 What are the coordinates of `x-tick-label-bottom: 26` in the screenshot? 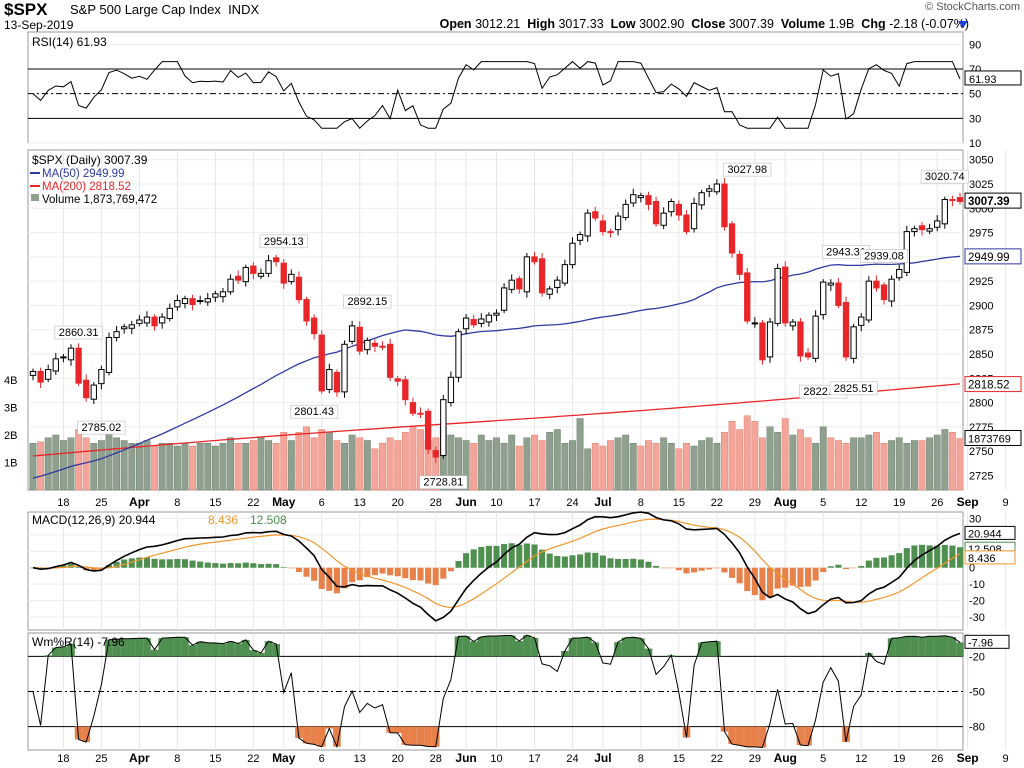 It's located at (937, 759).